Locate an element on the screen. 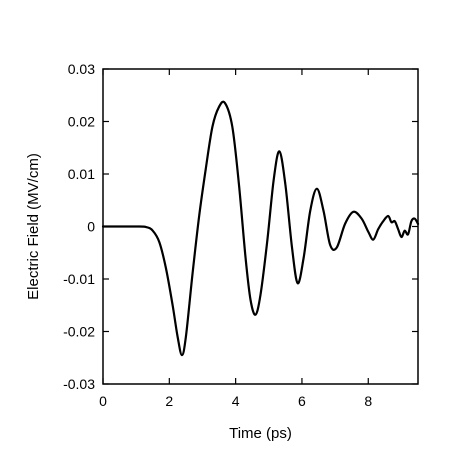 This screenshot has height=474, width=474. y-tick-label: 0.01 is located at coordinates (81, 174).